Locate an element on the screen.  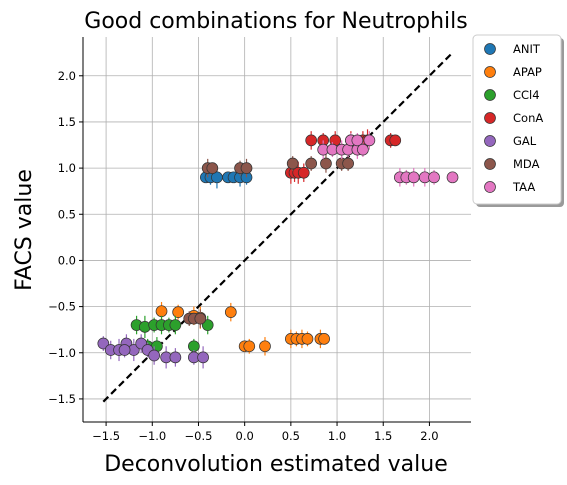
series-taa is located at coordinates (388, 159).